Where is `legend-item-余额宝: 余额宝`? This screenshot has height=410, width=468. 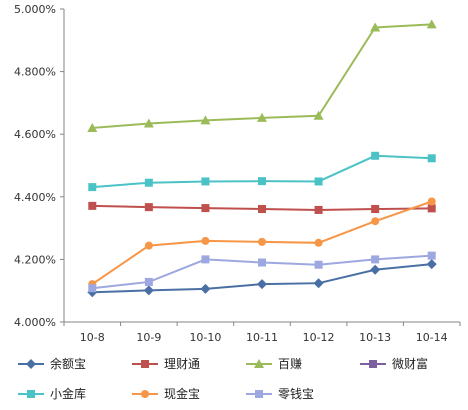
legend-item-余额宝: 余额宝 is located at coordinates (52, 363).